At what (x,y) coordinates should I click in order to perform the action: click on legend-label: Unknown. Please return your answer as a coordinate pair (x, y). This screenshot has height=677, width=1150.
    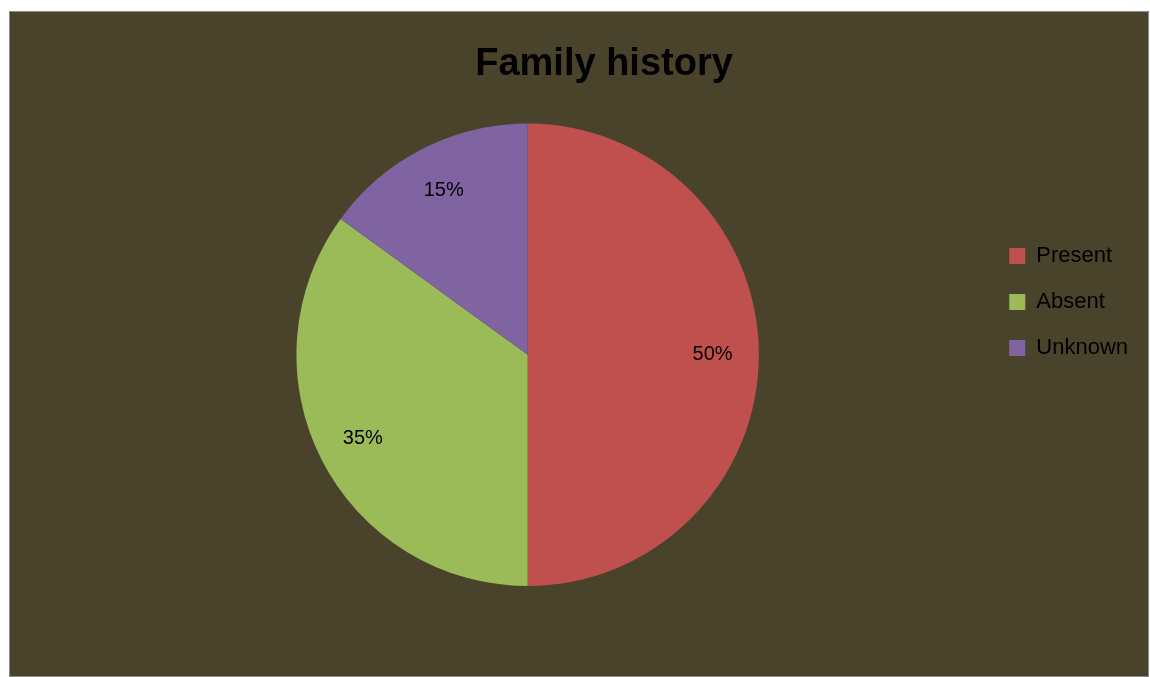
    Looking at the image, I should click on (1082, 347).